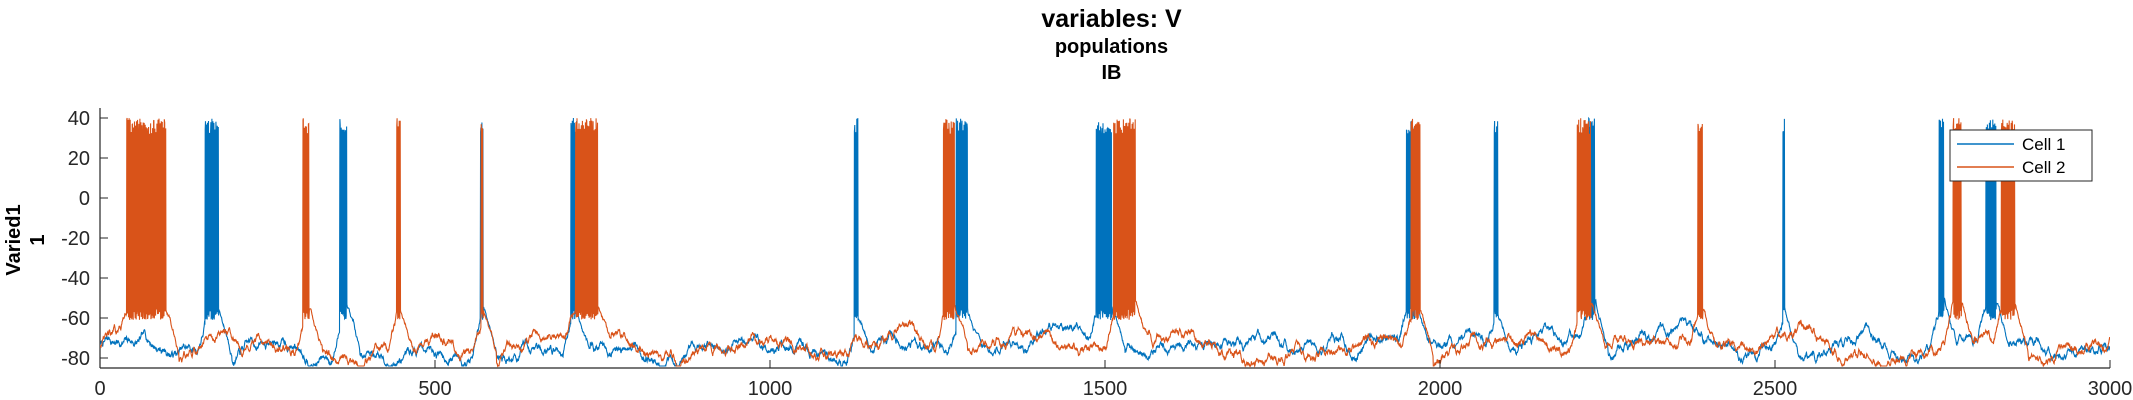 This screenshot has height=400, width=2133. What do you see at coordinates (75, 359) in the screenshot?
I see `y-tick-label: -80` at bounding box center [75, 359].